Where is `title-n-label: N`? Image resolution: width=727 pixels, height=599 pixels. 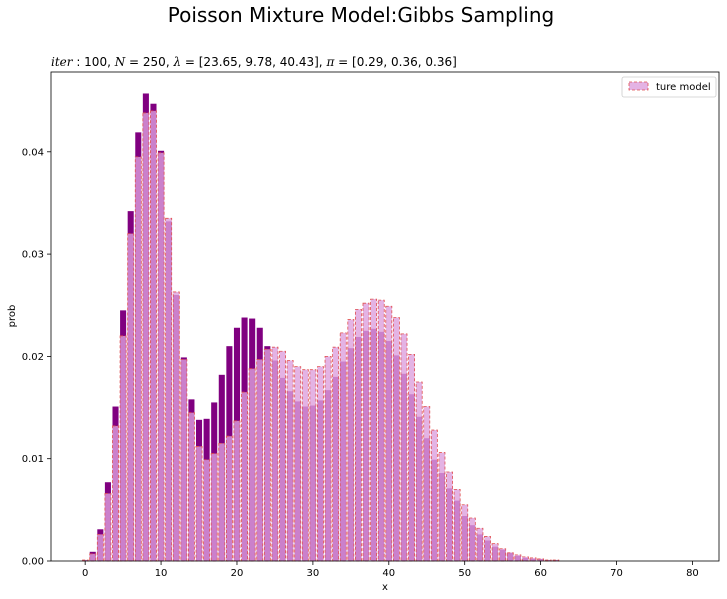 title-n-label: N is located at coordinates (120, 62).